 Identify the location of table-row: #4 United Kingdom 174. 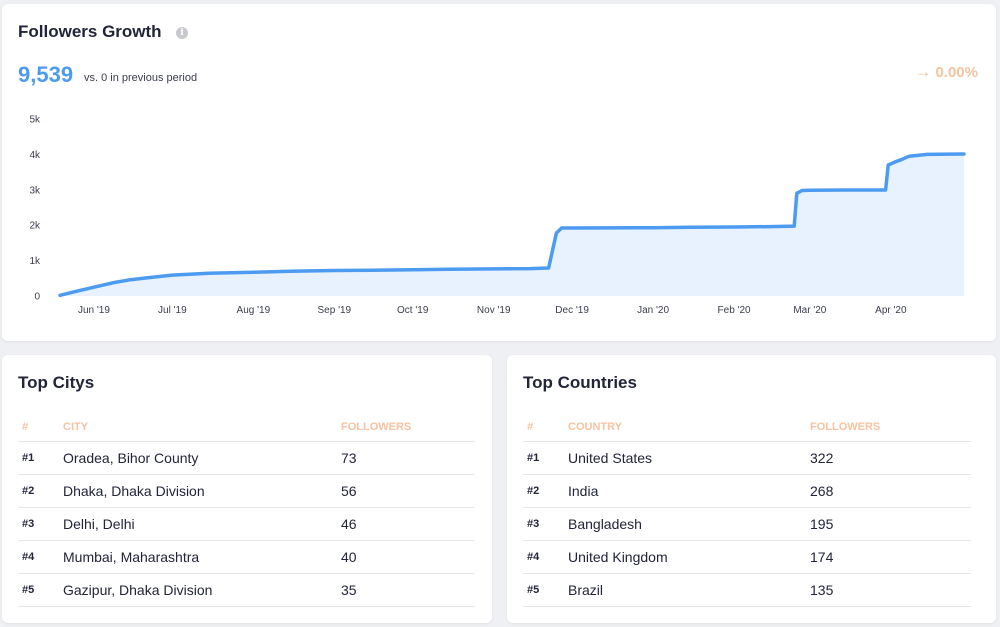
(747, 557).